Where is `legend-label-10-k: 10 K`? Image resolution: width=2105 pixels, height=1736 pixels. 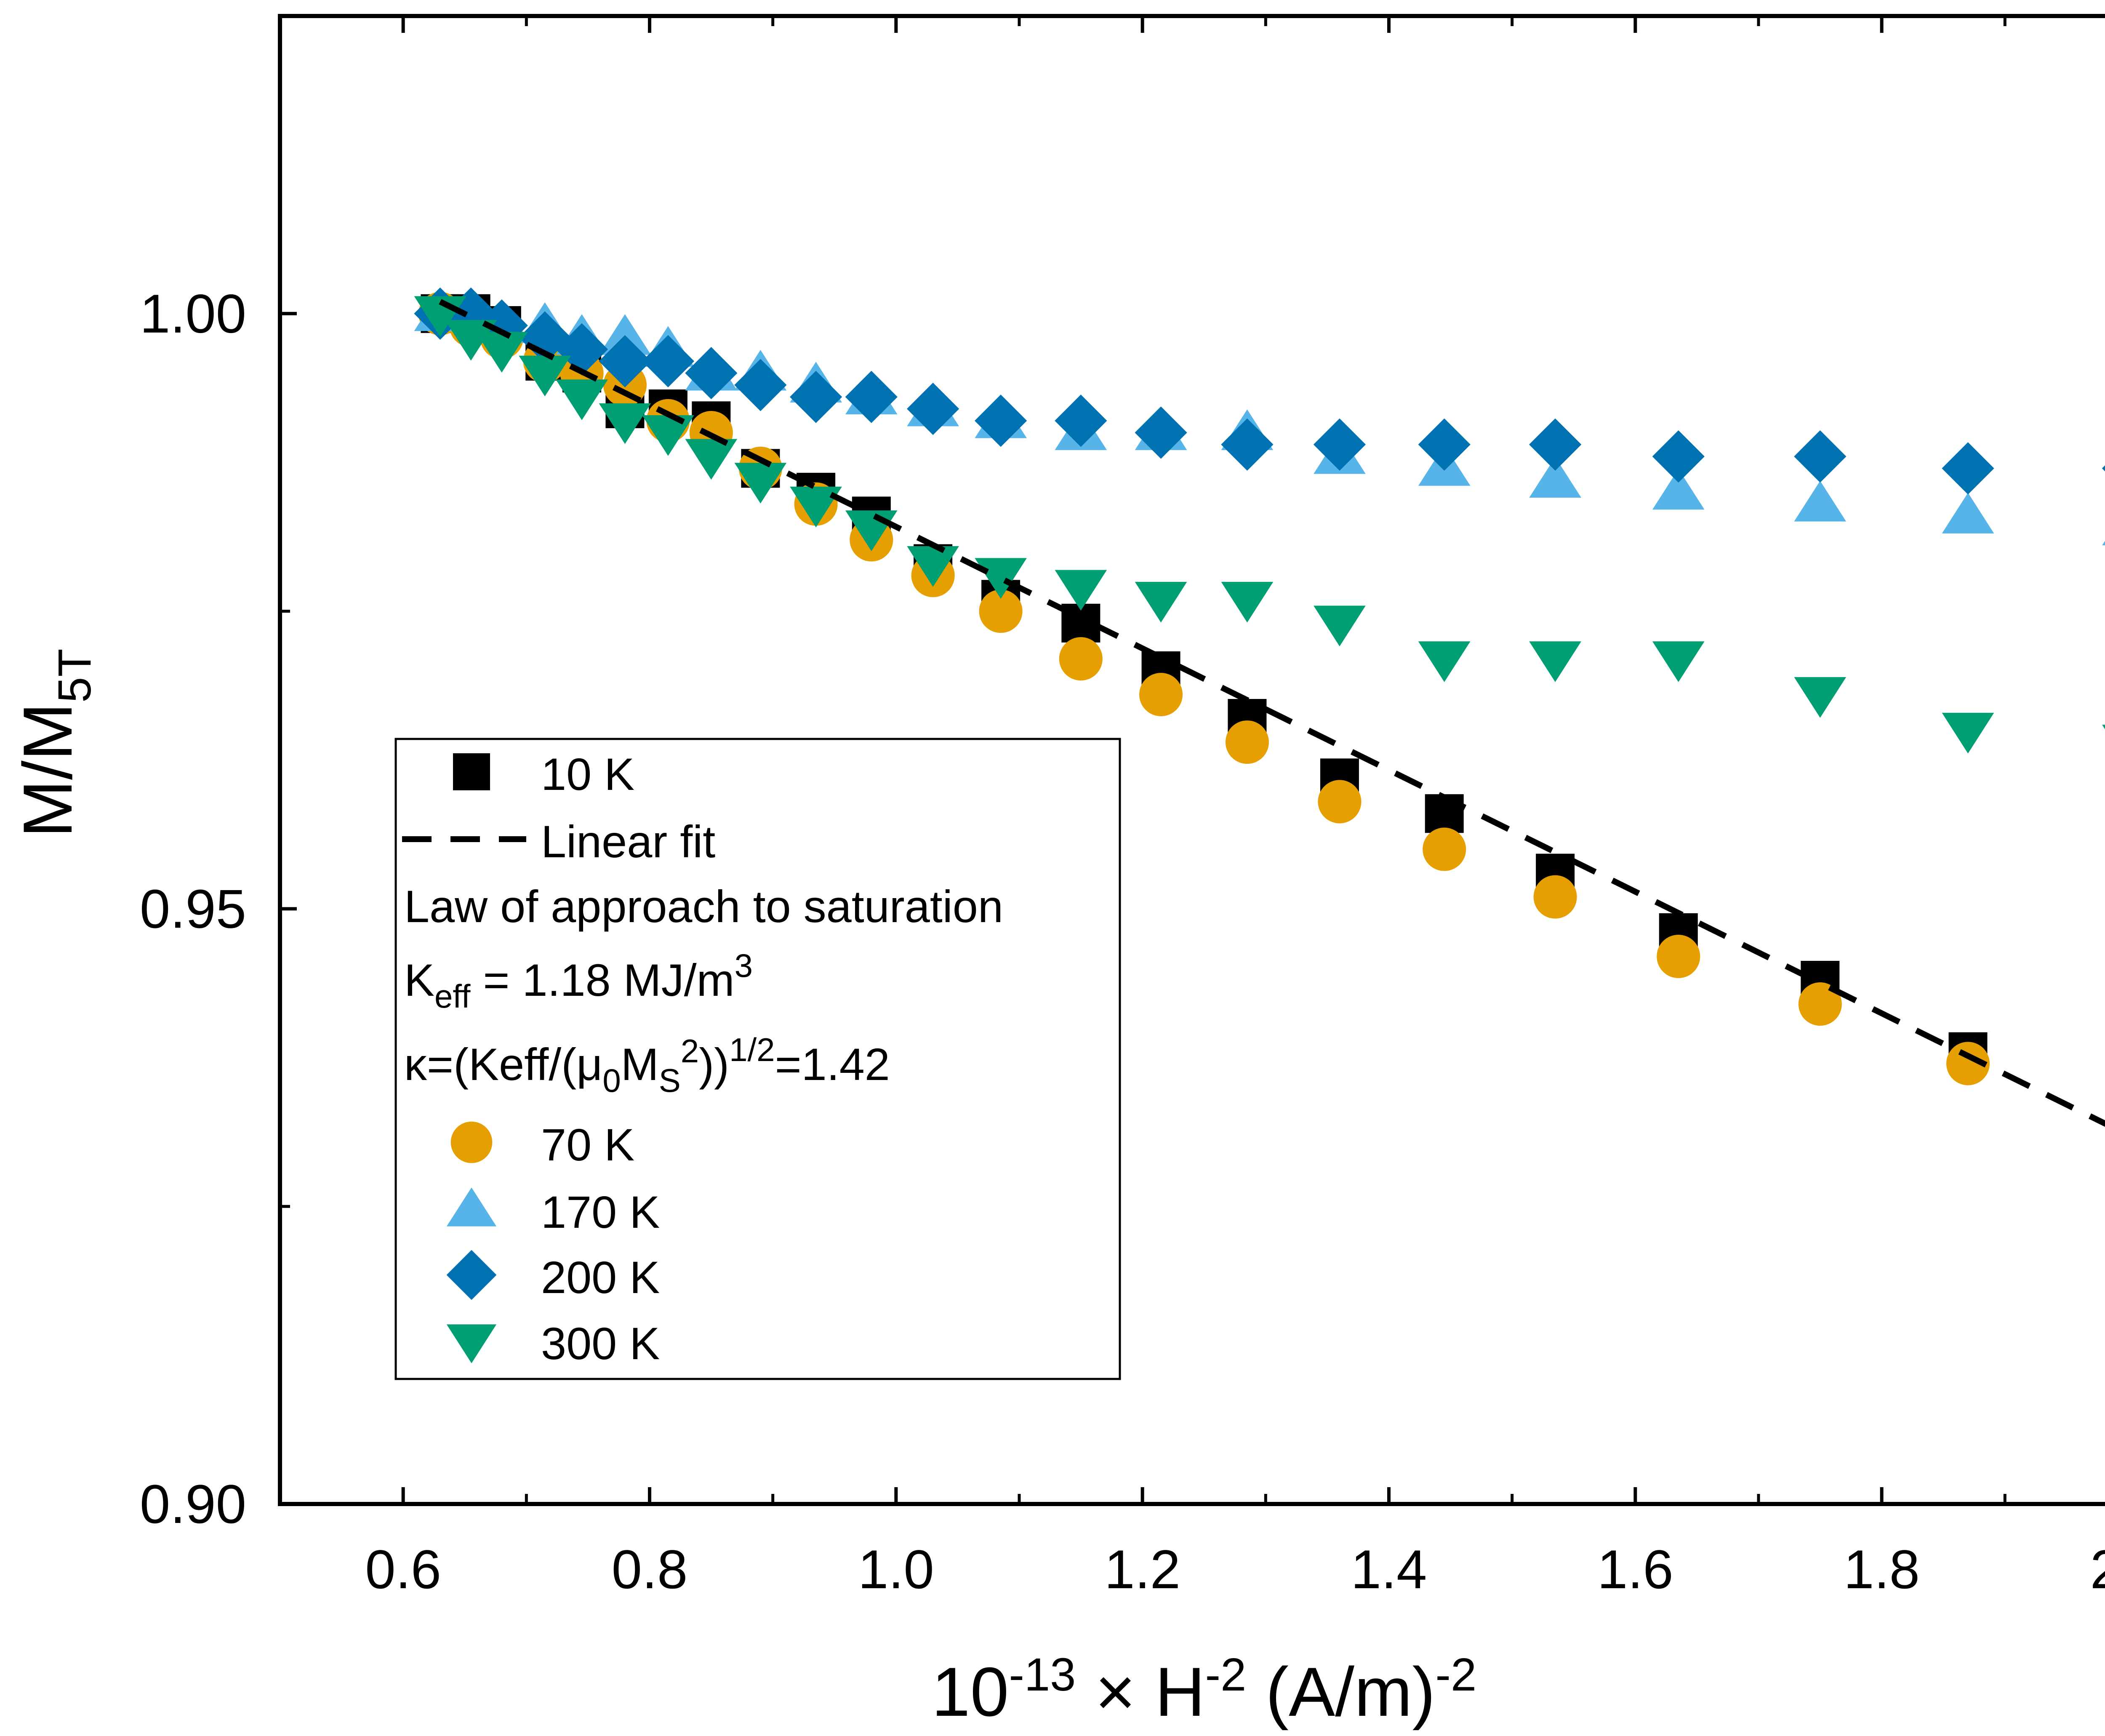
legend-label-10-k: 10 K is located at coordinates (587, 774).